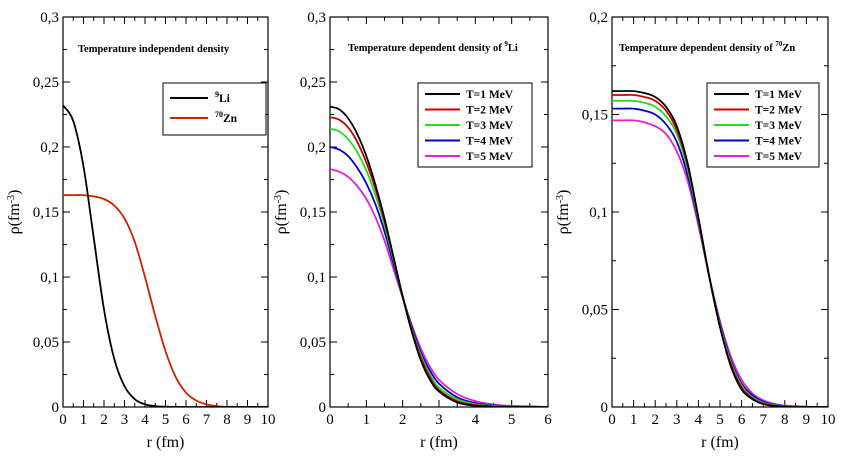 This screenshot has width=848, height=464. I want to click on panel-title: Temperature dependent density of 9Li, so click(433, 47).